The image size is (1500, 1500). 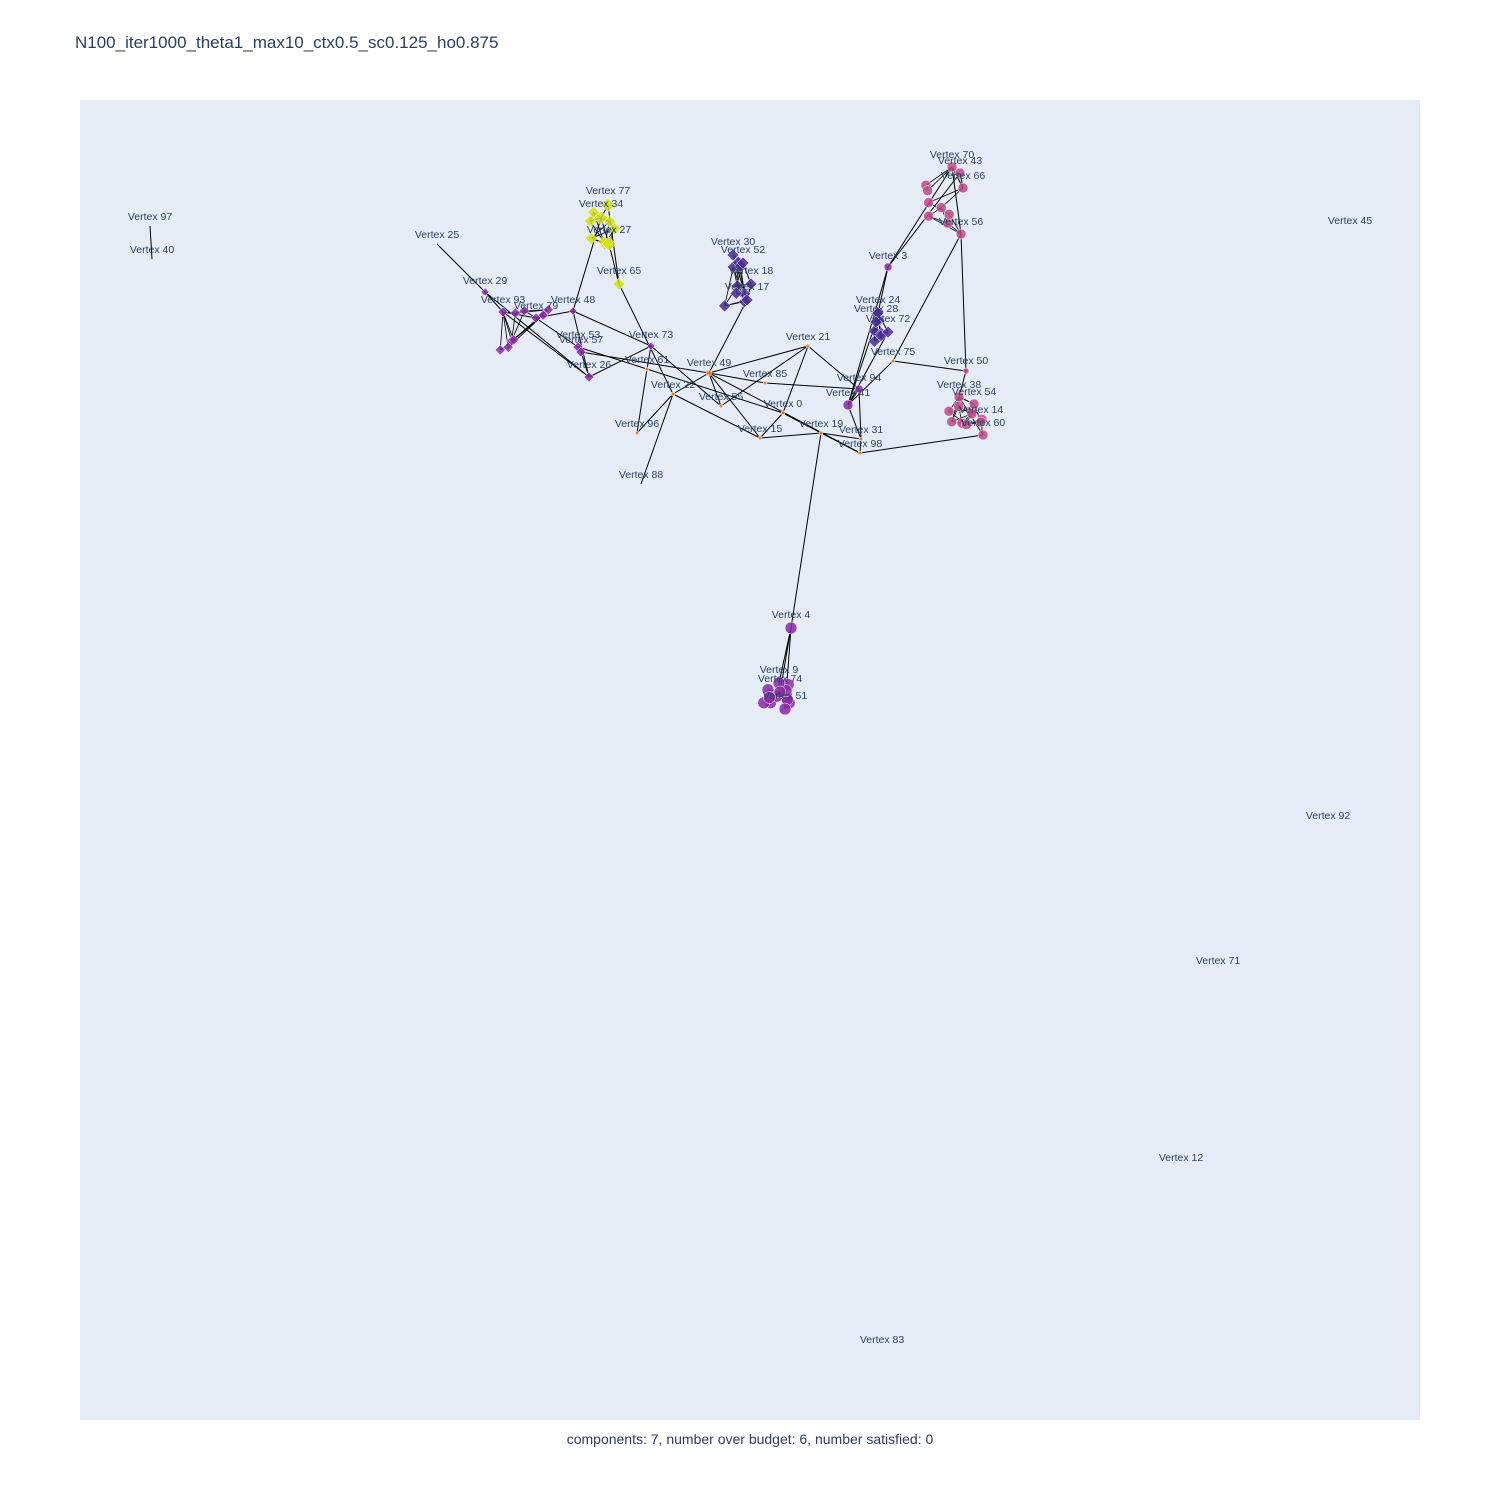 I want to click on node-label-9: Vertex 9, so click(x=779, y=670).